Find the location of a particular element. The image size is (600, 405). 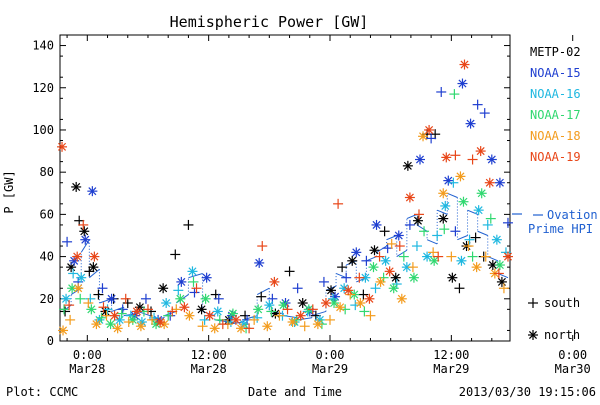

legend-entry-noaa-15: NOAA-15 is located at coordinates (555, 73).